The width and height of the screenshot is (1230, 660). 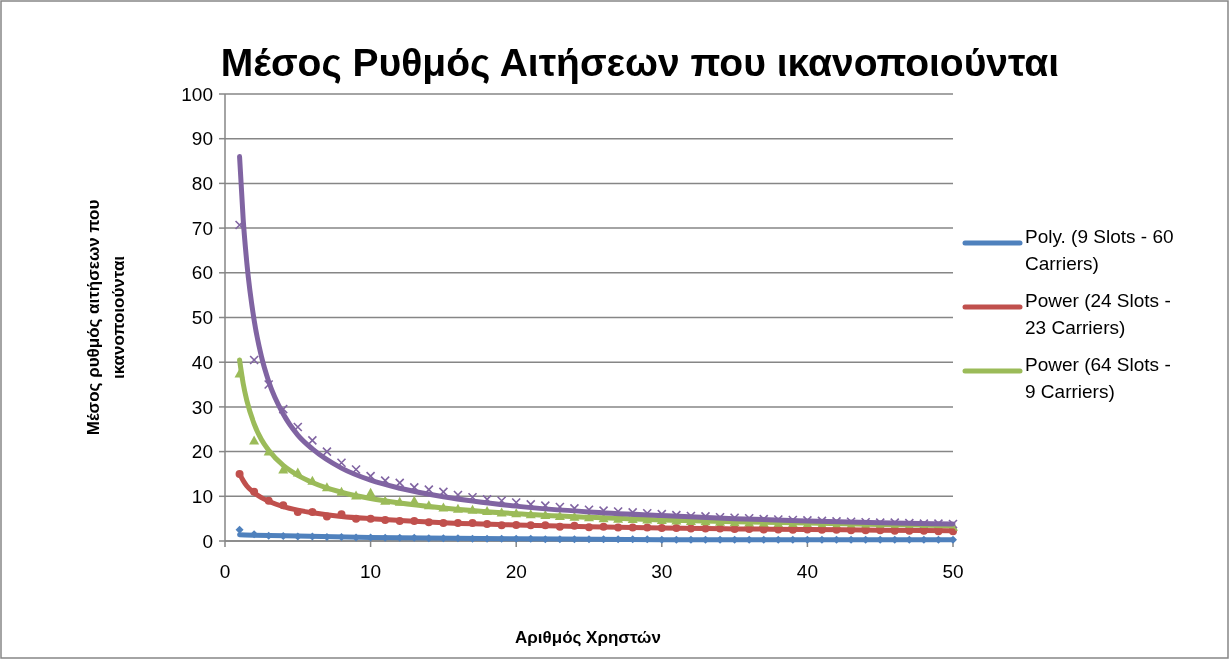 What do you see at coordinates (106, 317) in the screenshot?
I see `y-axis-title: Μέσος ρυθμός αιτήσεων που ικανοποιούνται` at bounding box center [106, 317].